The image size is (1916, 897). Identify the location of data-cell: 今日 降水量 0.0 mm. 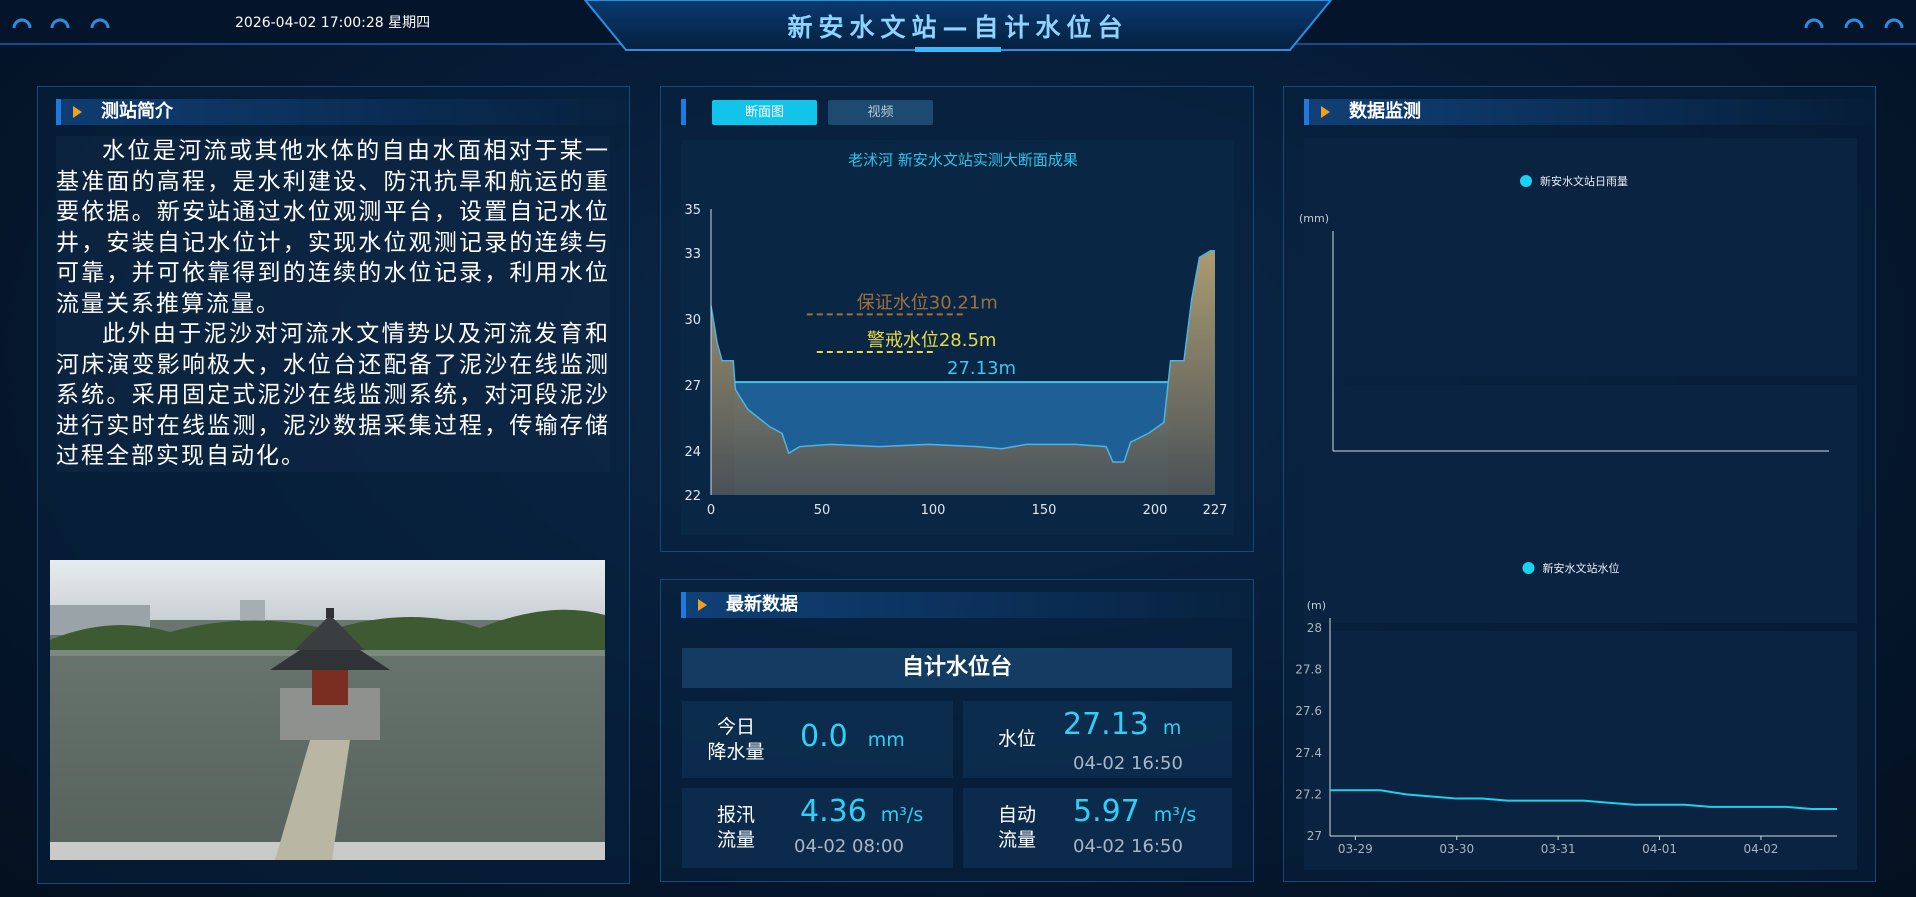
(817, 739).